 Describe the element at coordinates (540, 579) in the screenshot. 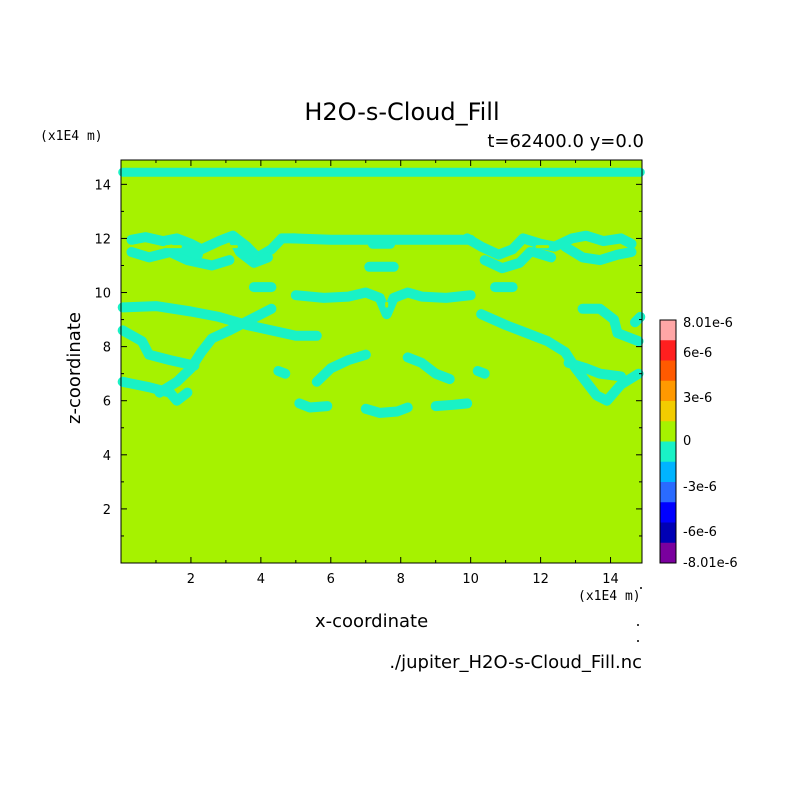

I see `x-tick-label: 12` at that location.